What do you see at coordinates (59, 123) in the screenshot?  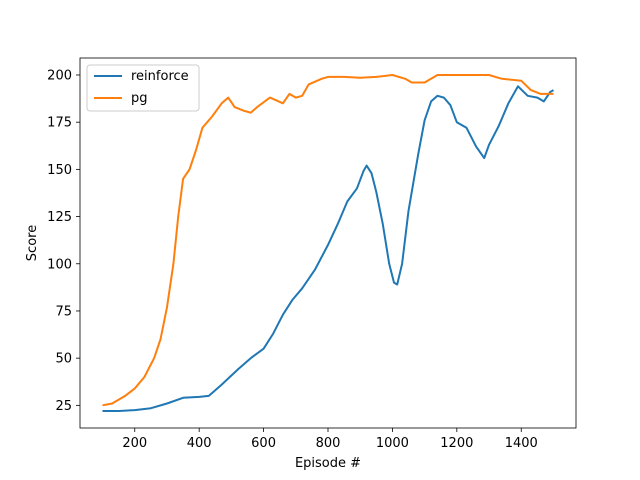 I see `y-tick-label: 175` at bounding box center [59, 123].